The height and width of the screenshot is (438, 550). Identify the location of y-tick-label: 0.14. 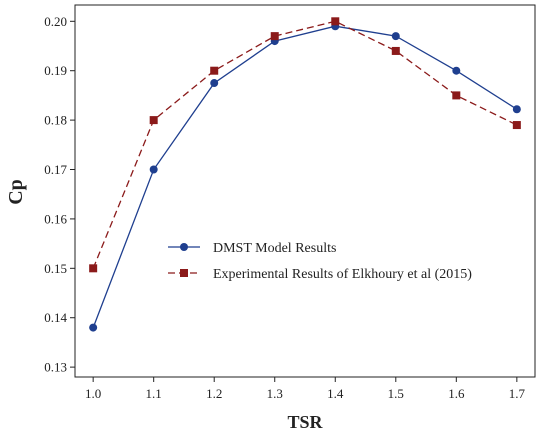
(55, 317).